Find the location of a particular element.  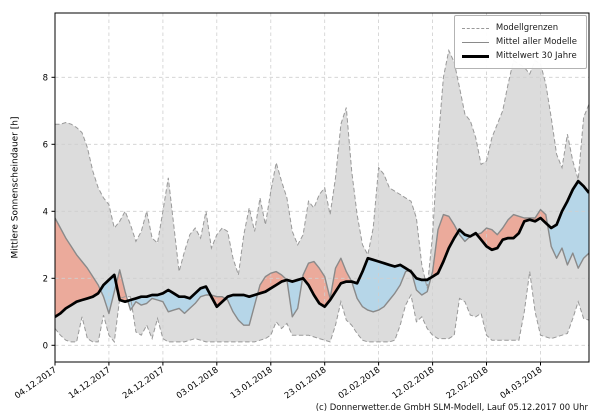

x-tick-label: 23.01.2018 is located at coordinates (306, 383).